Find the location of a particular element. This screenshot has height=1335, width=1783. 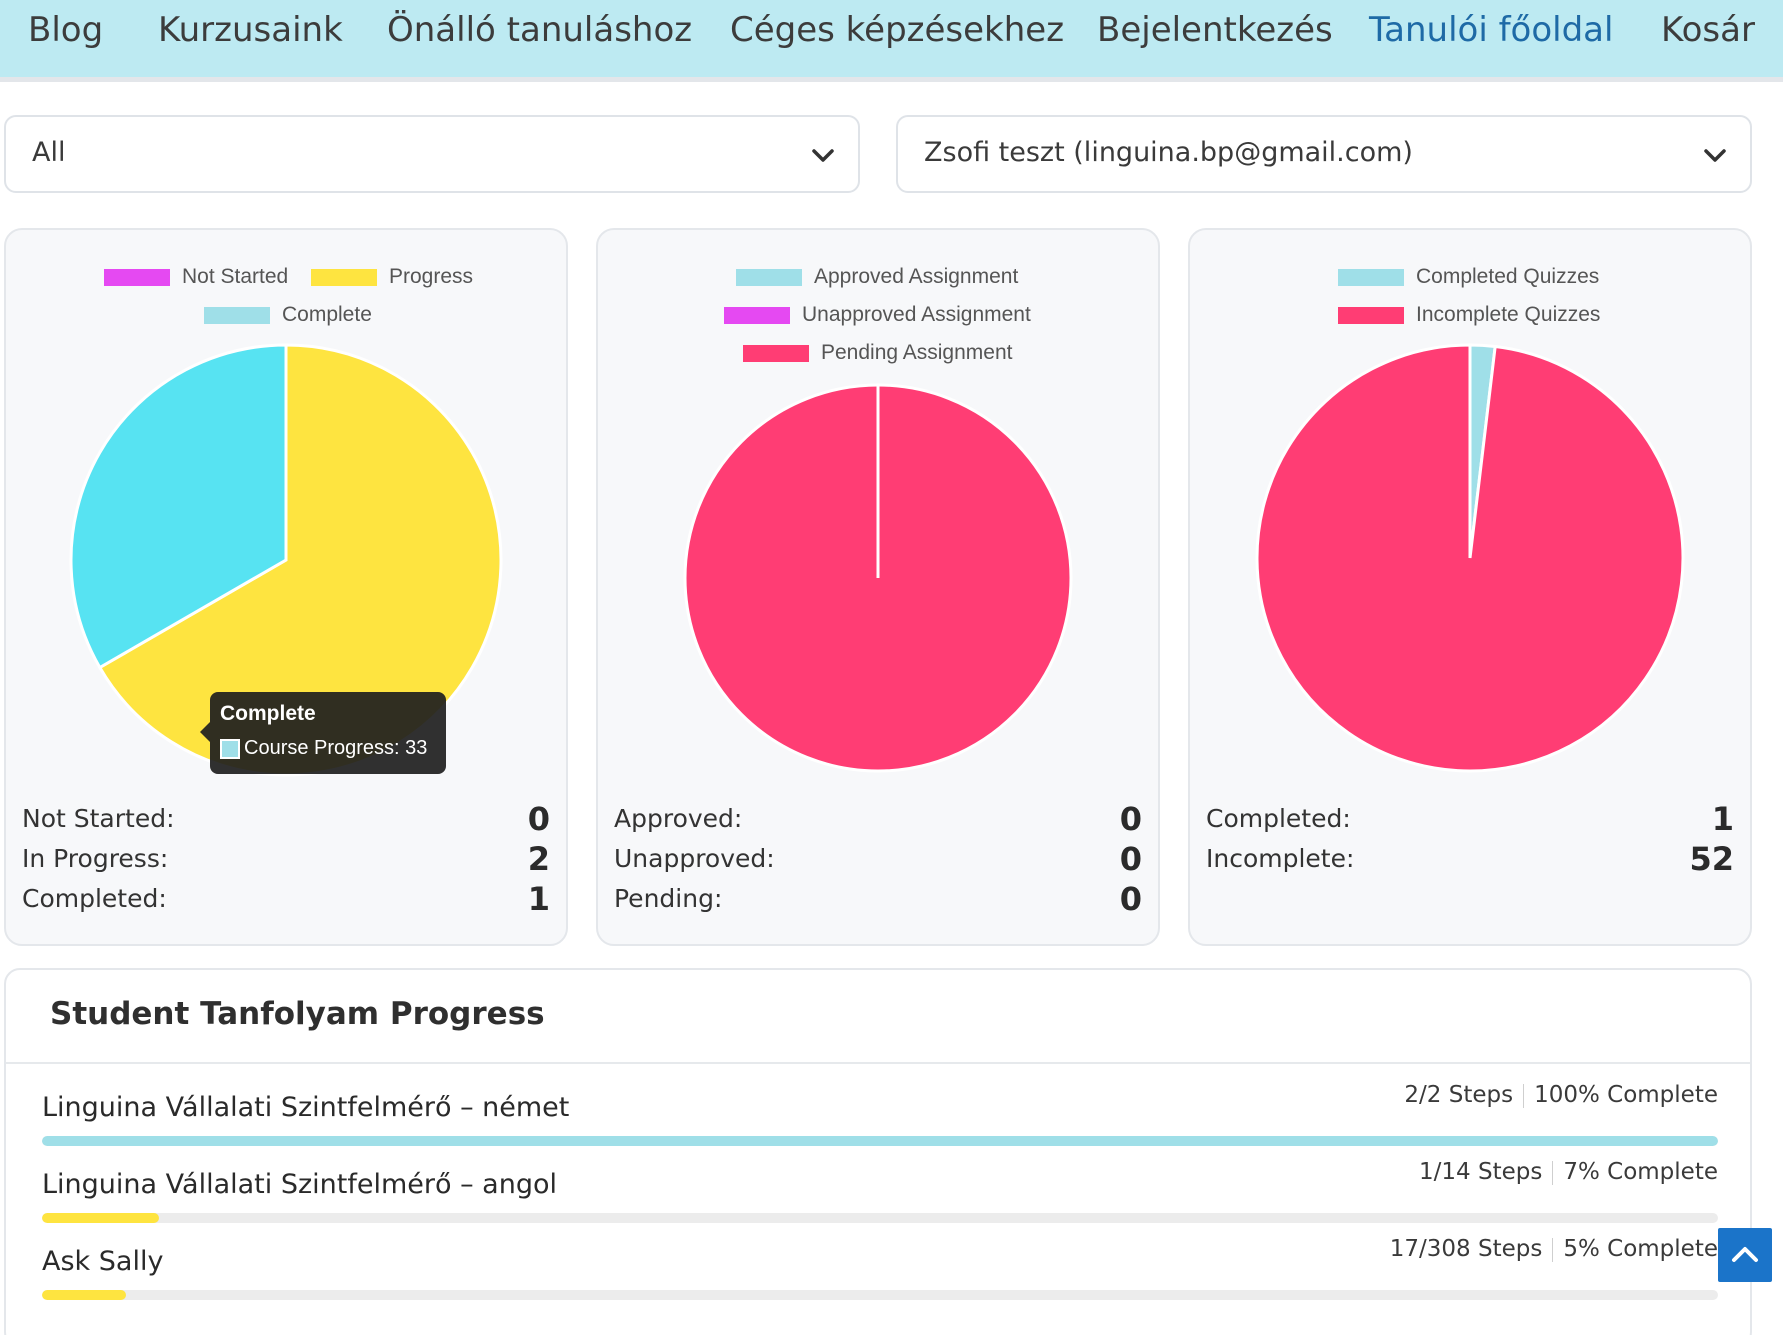

course-meta: 17/308 Steps 5% Complete is located at coordinates (1554, 1249).